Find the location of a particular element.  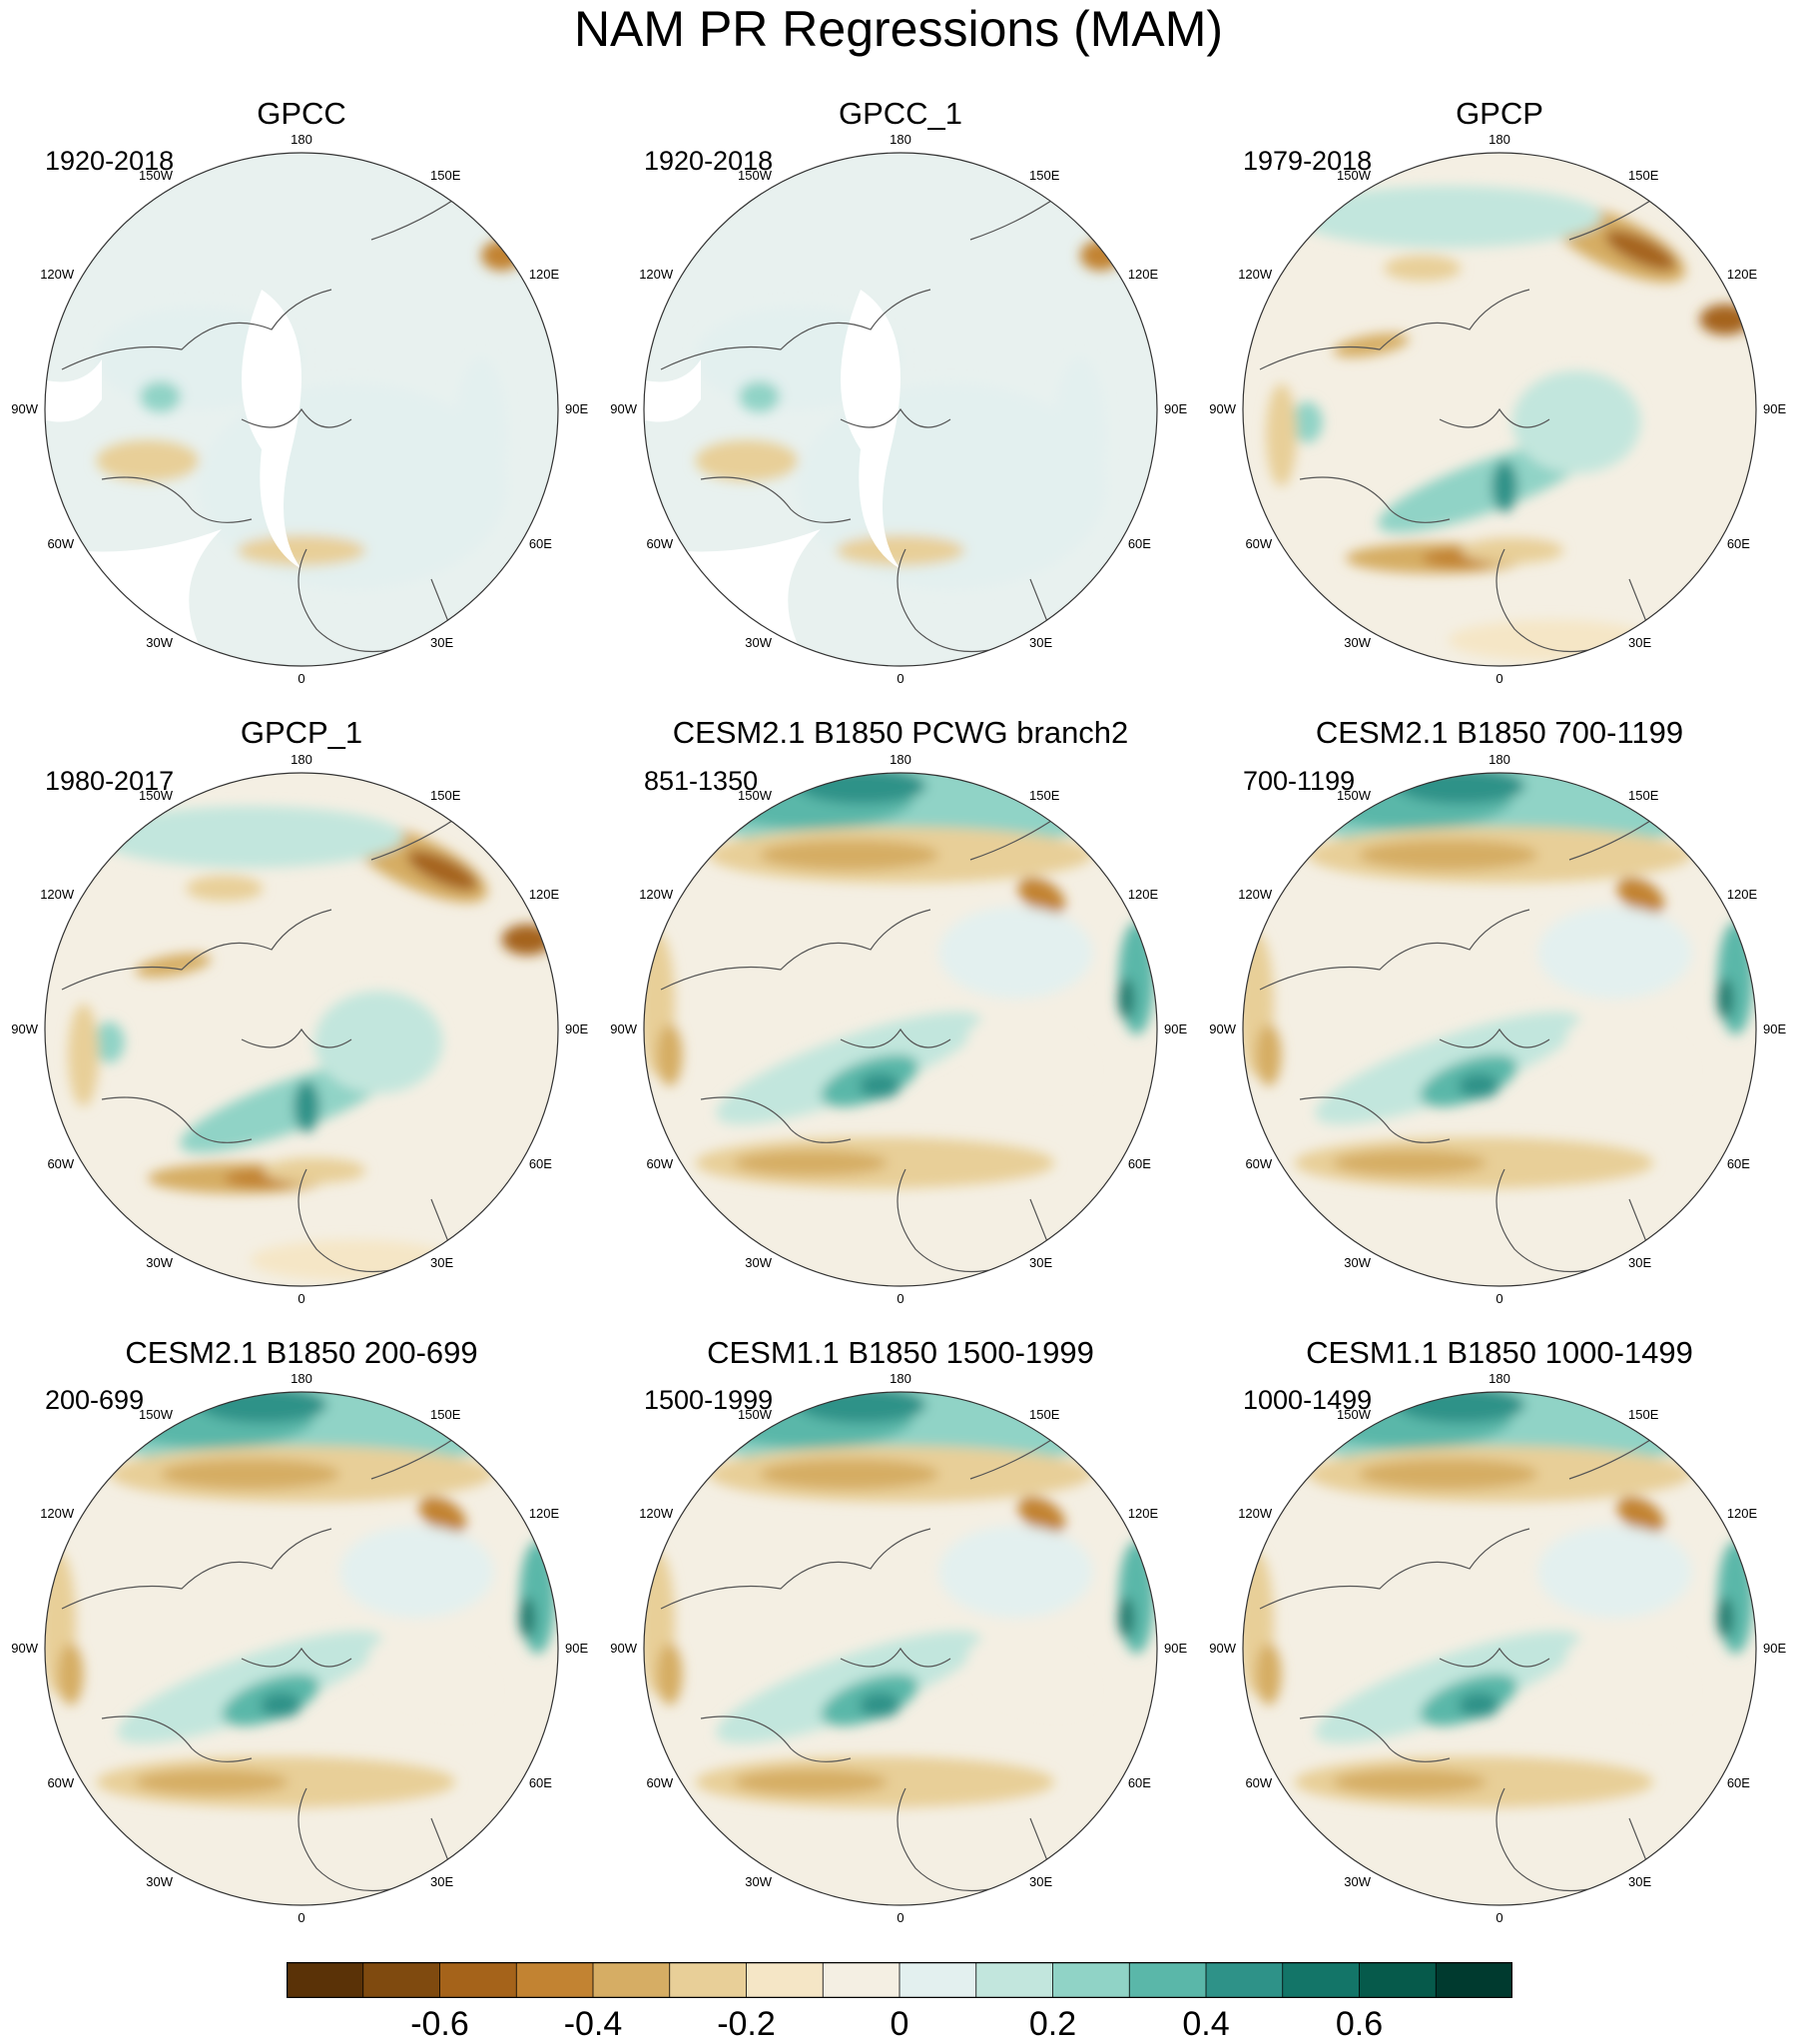

panel-title: GPCC is located at coordinates (301, 113).